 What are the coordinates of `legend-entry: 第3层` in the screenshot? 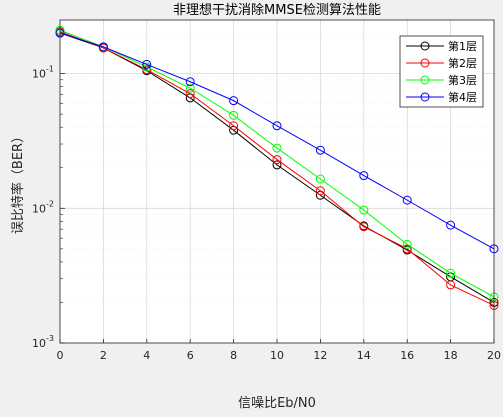 It's located at (462, 80).